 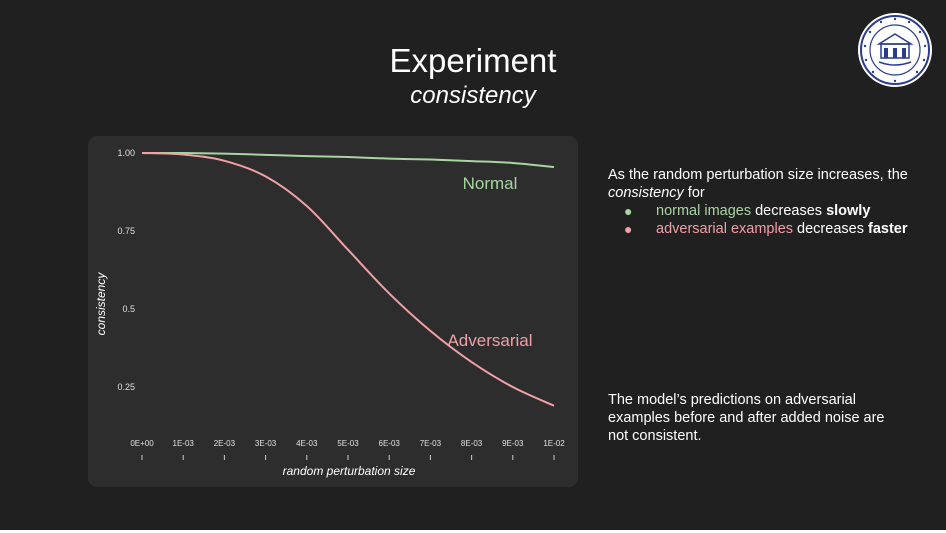 I want to click on y-axis-label: consistency, so click(x=101, y=304).